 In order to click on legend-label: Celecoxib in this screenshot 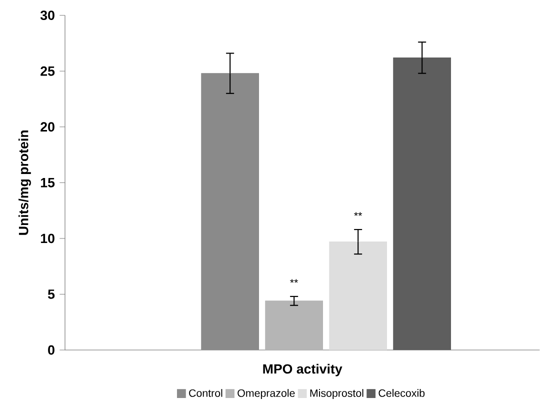, I will do `click(401, 393)`.